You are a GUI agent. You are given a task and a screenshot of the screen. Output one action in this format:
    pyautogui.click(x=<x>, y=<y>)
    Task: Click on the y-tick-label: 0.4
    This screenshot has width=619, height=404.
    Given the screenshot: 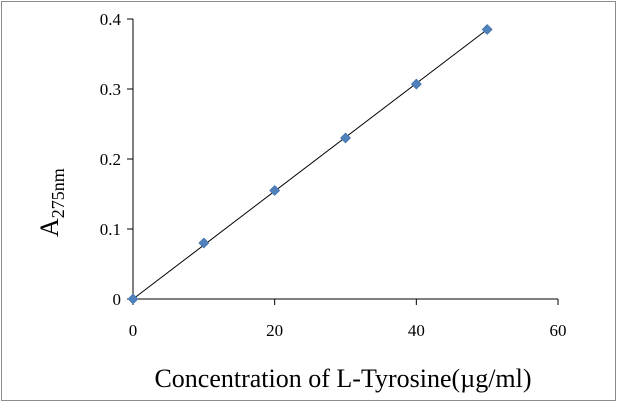 What is the action you would take?
    pyautogui.click(x=111, y=19)
    